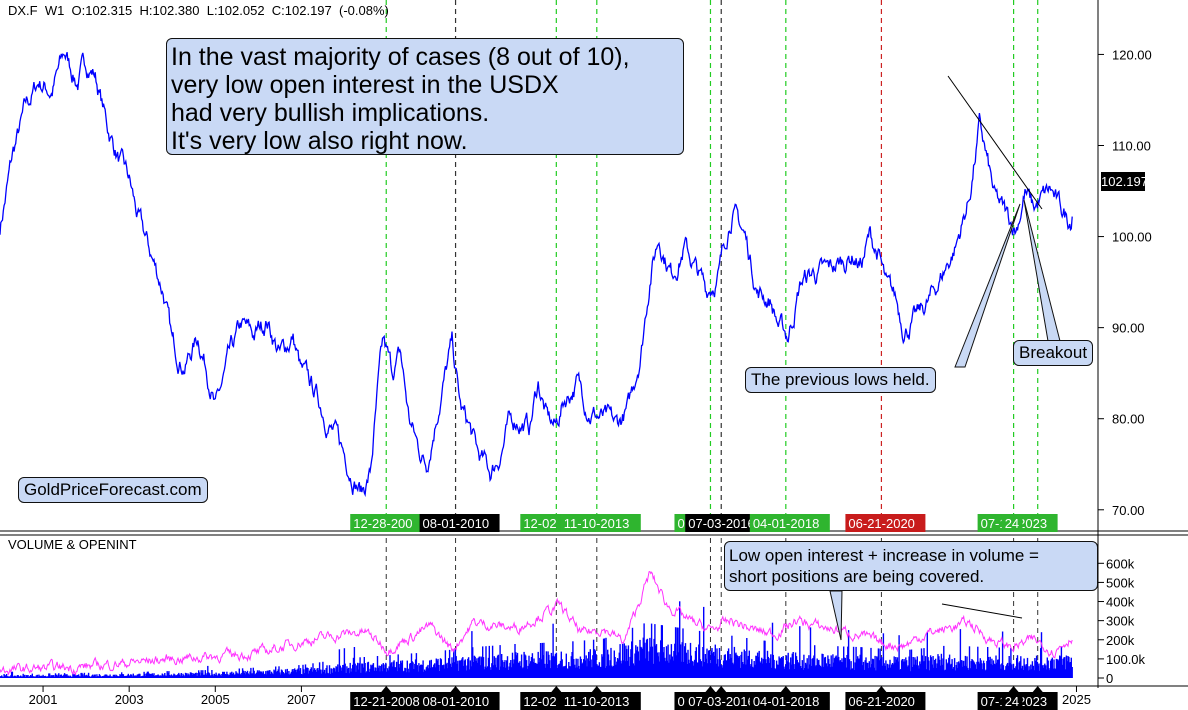 This screenshot has width=1188, height=710. What do you see at coordinates (881, 701) in the screenshot?
I see `event-bottom-label: 06-21-2020` at bounding box center [881, 701].